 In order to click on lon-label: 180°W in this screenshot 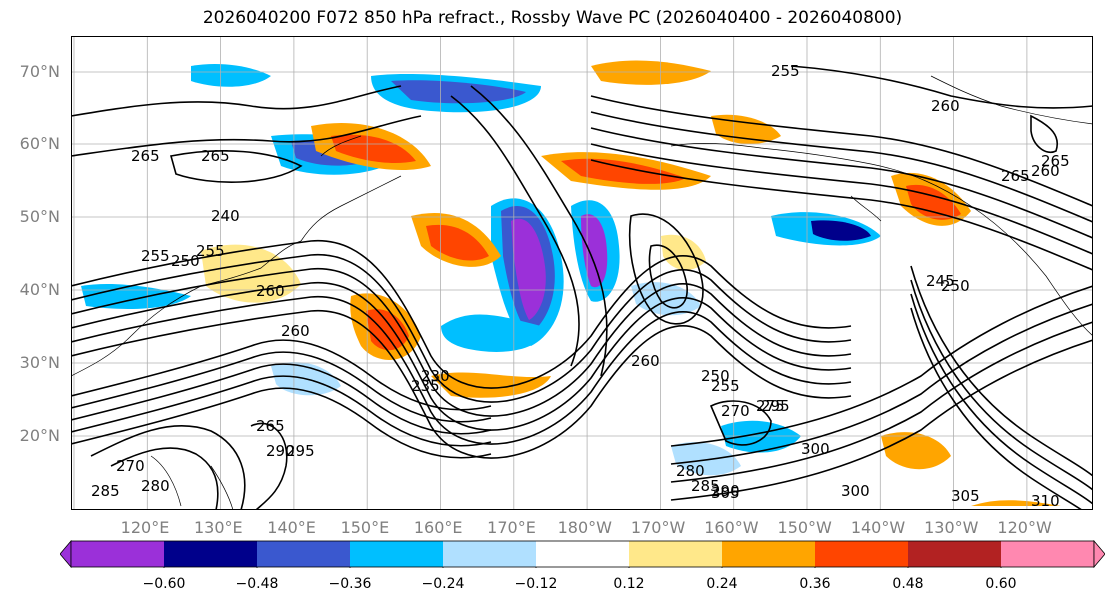, I will do `click(584, 527)`.